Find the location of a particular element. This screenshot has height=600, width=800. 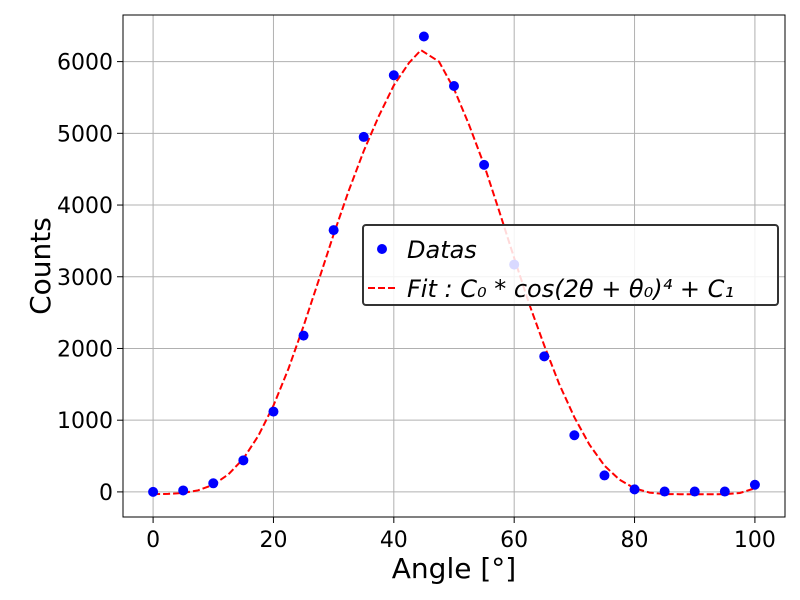

y-tick-label: 5000 is located at coordinates (85, 134).